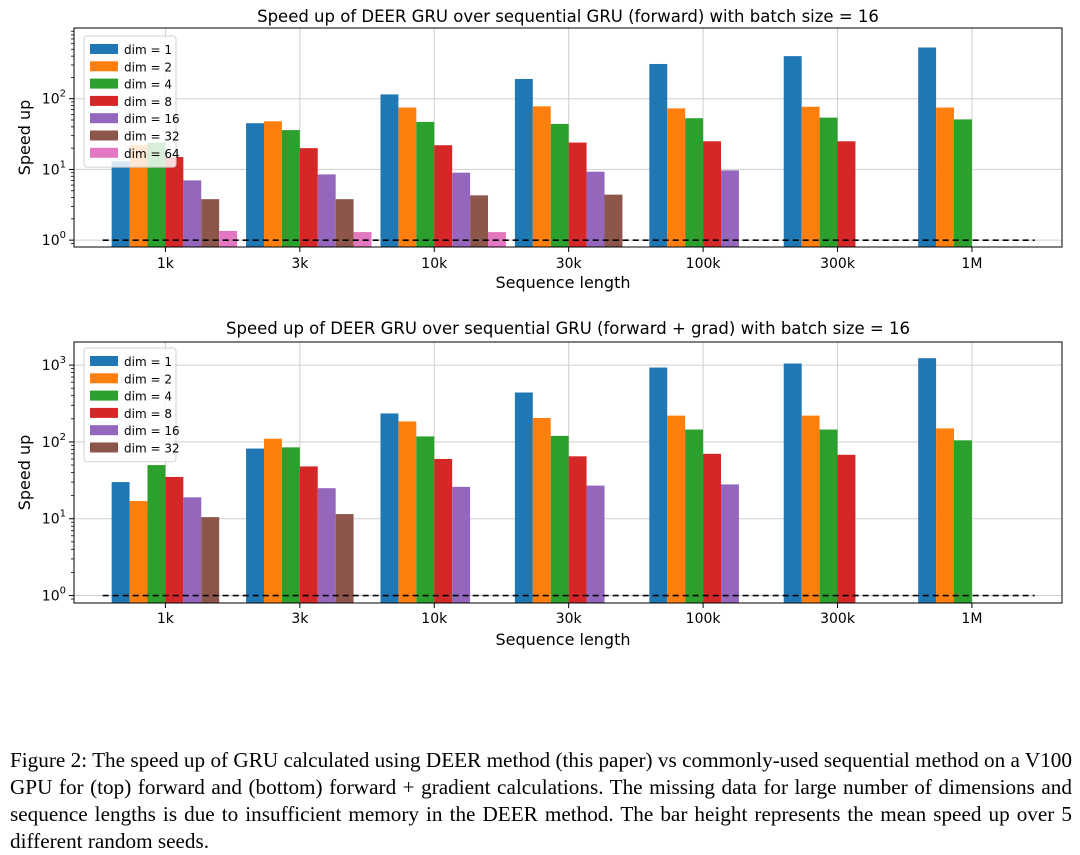  I want to click on bar-dim-32-10k, so click(479, 221).